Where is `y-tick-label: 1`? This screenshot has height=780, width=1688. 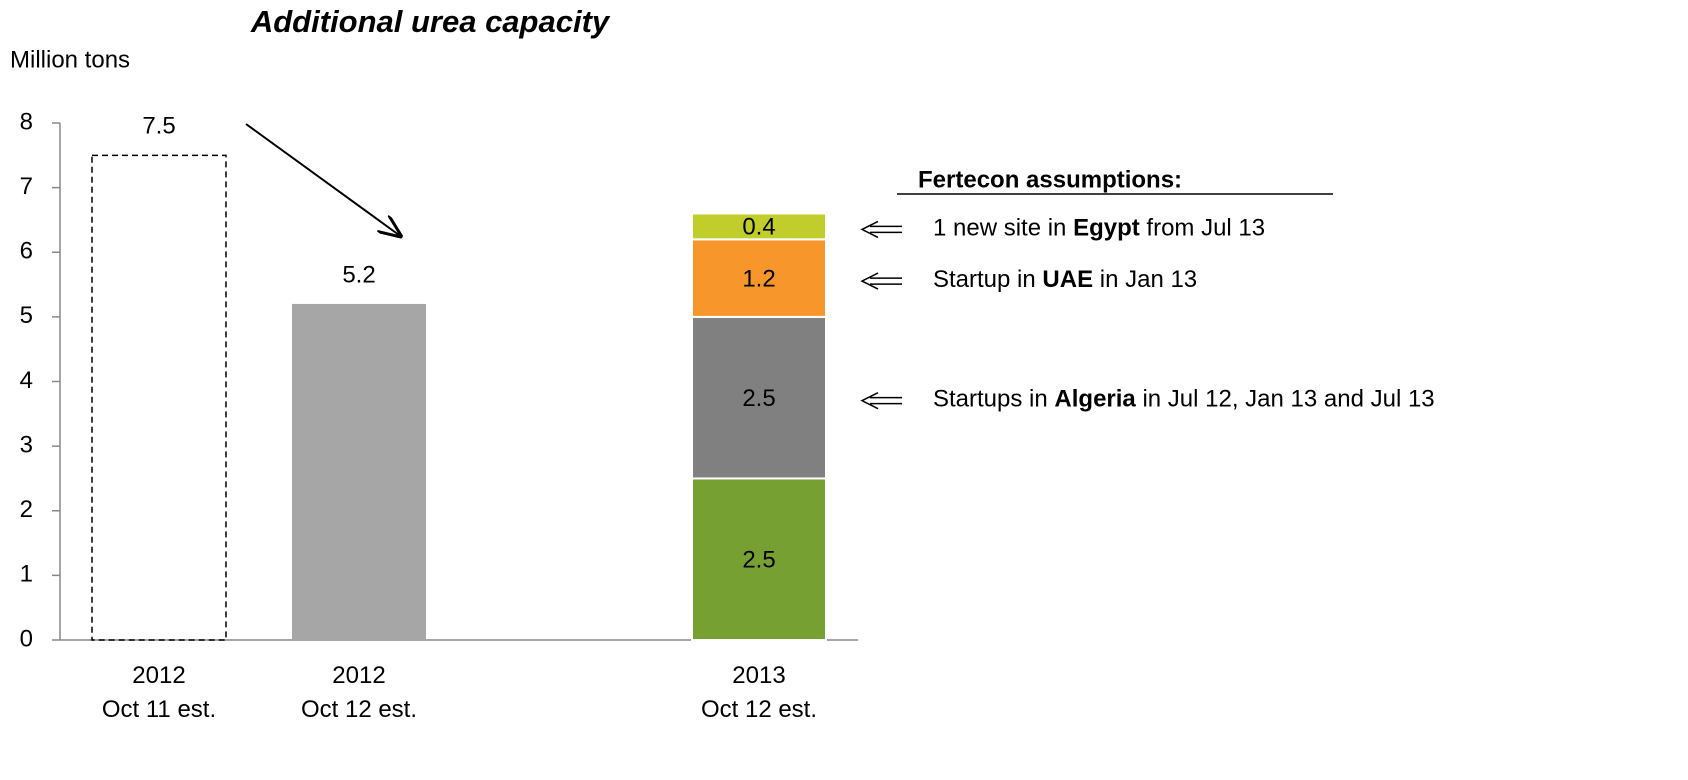 y-tick-label: 1 is located at coordinates (26, 574).